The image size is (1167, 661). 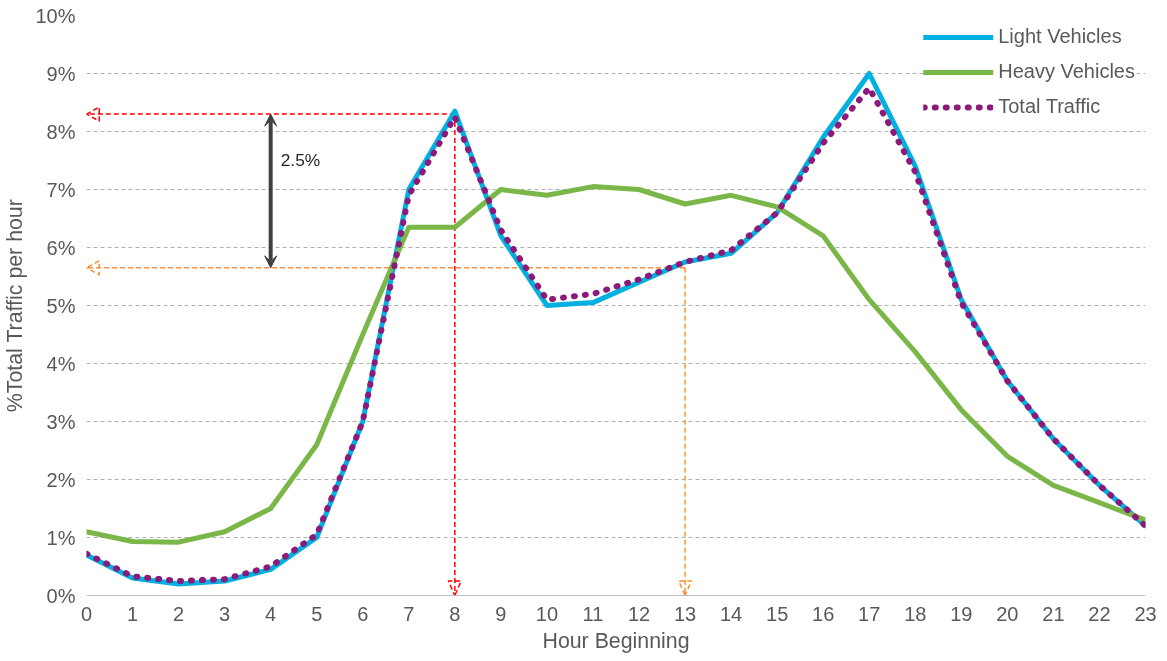 What do you see at coordinates (363, 613) in the screenshot?
I see `x-tick-label: 6` at bounding box center [363, 613].